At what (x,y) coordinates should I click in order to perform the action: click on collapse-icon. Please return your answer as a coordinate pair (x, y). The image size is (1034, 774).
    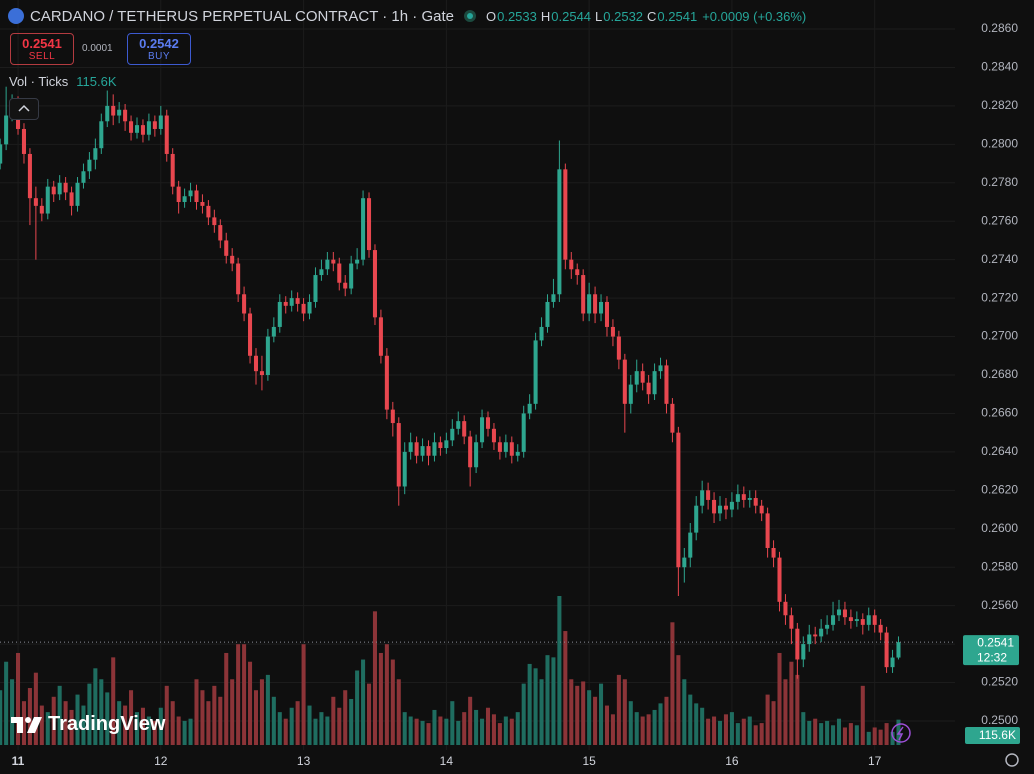
    Looking at the image, I should click on (24, 108).